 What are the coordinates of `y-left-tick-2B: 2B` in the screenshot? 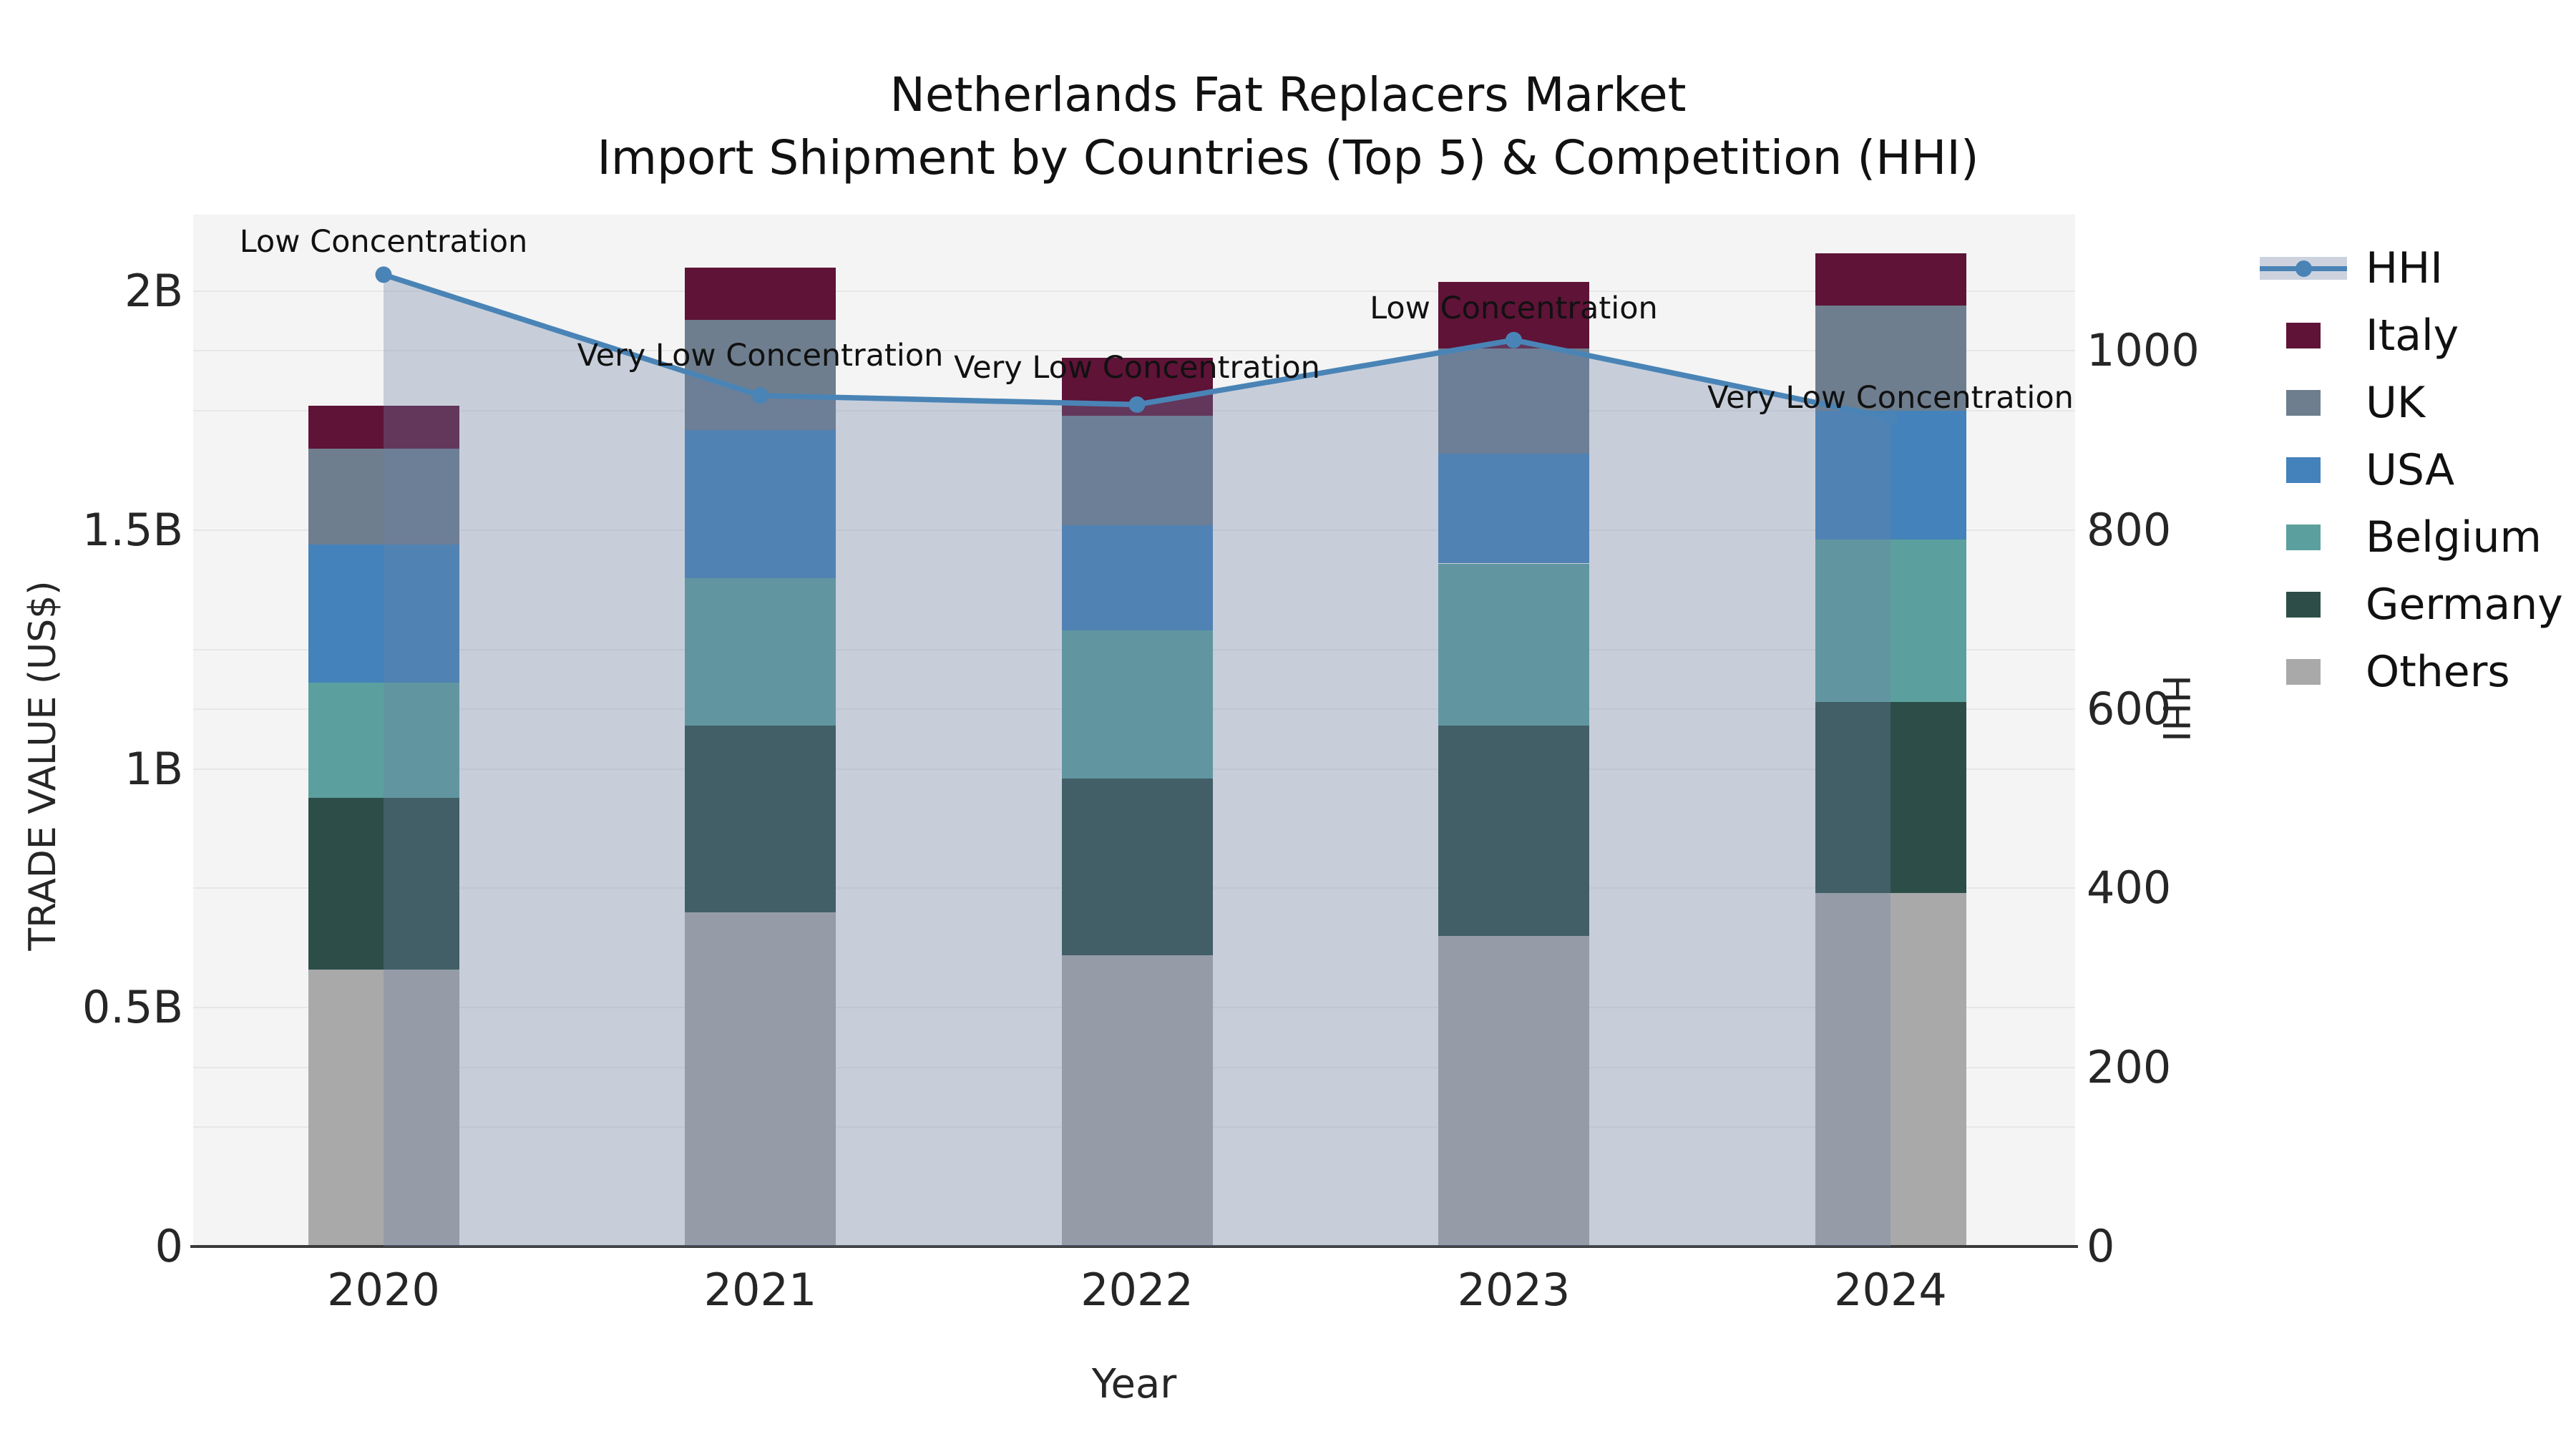 It's located at (154, 291).